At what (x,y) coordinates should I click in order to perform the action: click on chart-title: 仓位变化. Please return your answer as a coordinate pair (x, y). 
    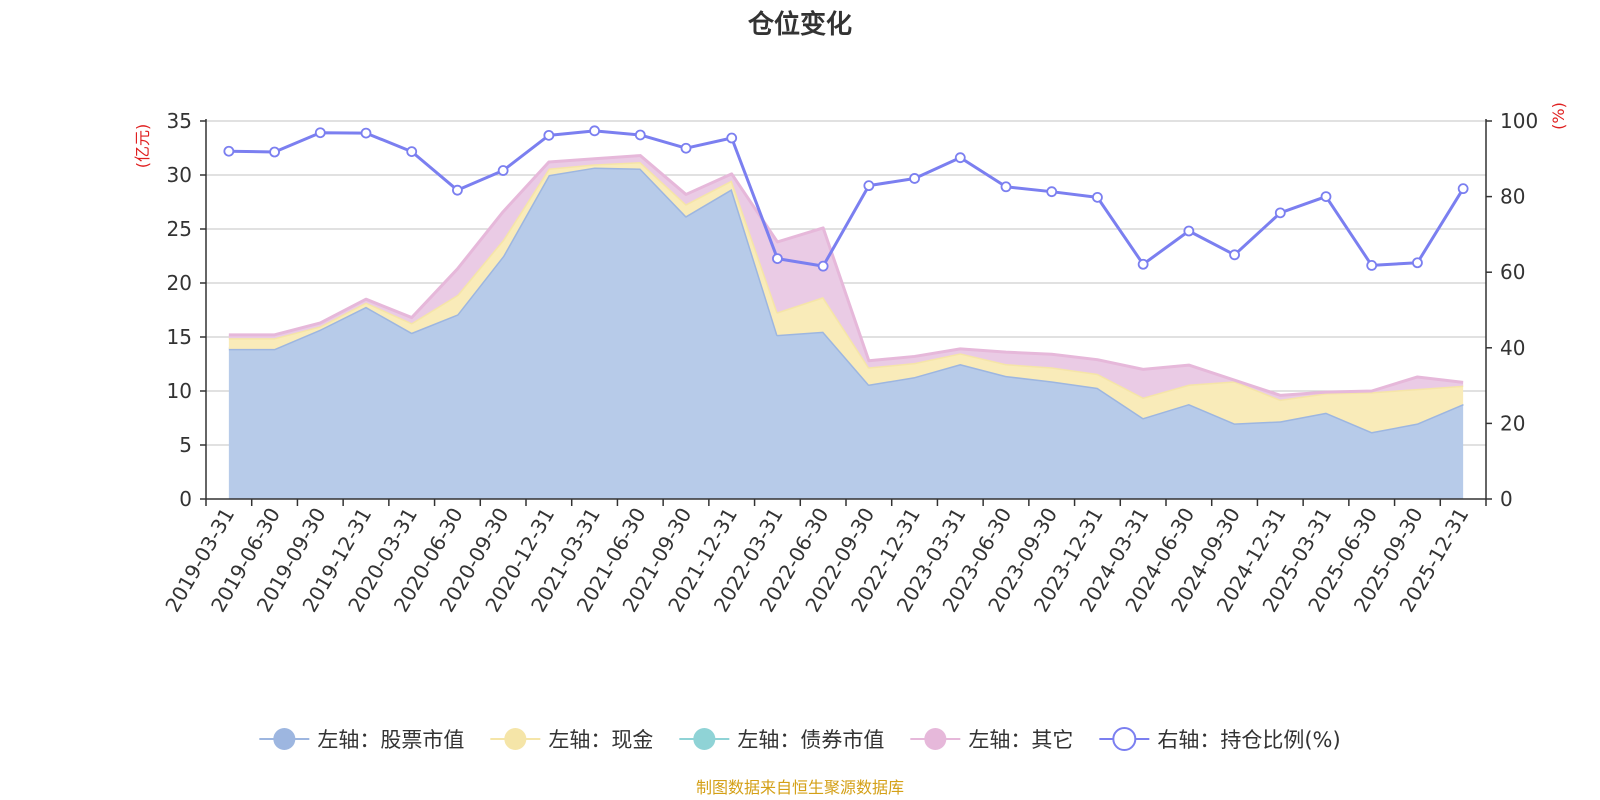
    Looking at the image, I should click on (799, 24).